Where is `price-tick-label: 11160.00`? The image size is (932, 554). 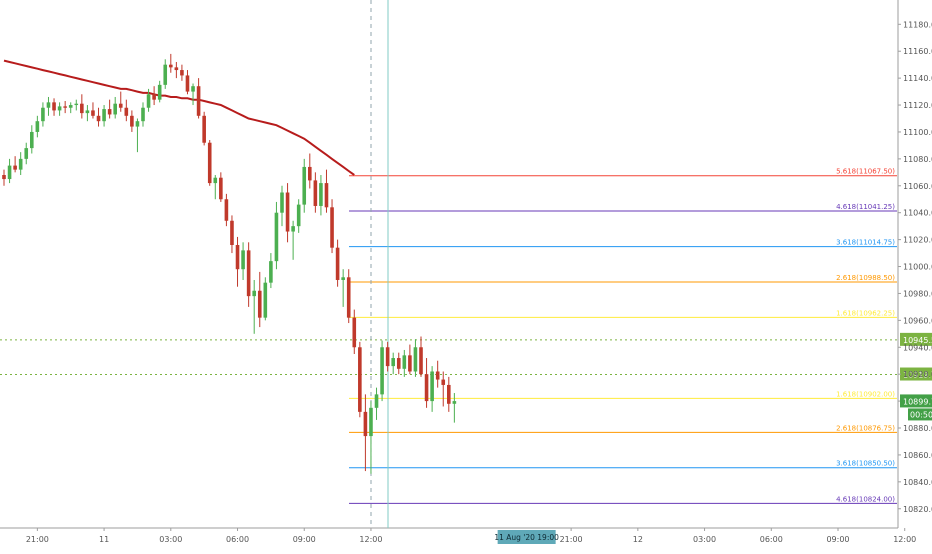
price-tick-label: 11160.00 is located at coordinates (917, 51).